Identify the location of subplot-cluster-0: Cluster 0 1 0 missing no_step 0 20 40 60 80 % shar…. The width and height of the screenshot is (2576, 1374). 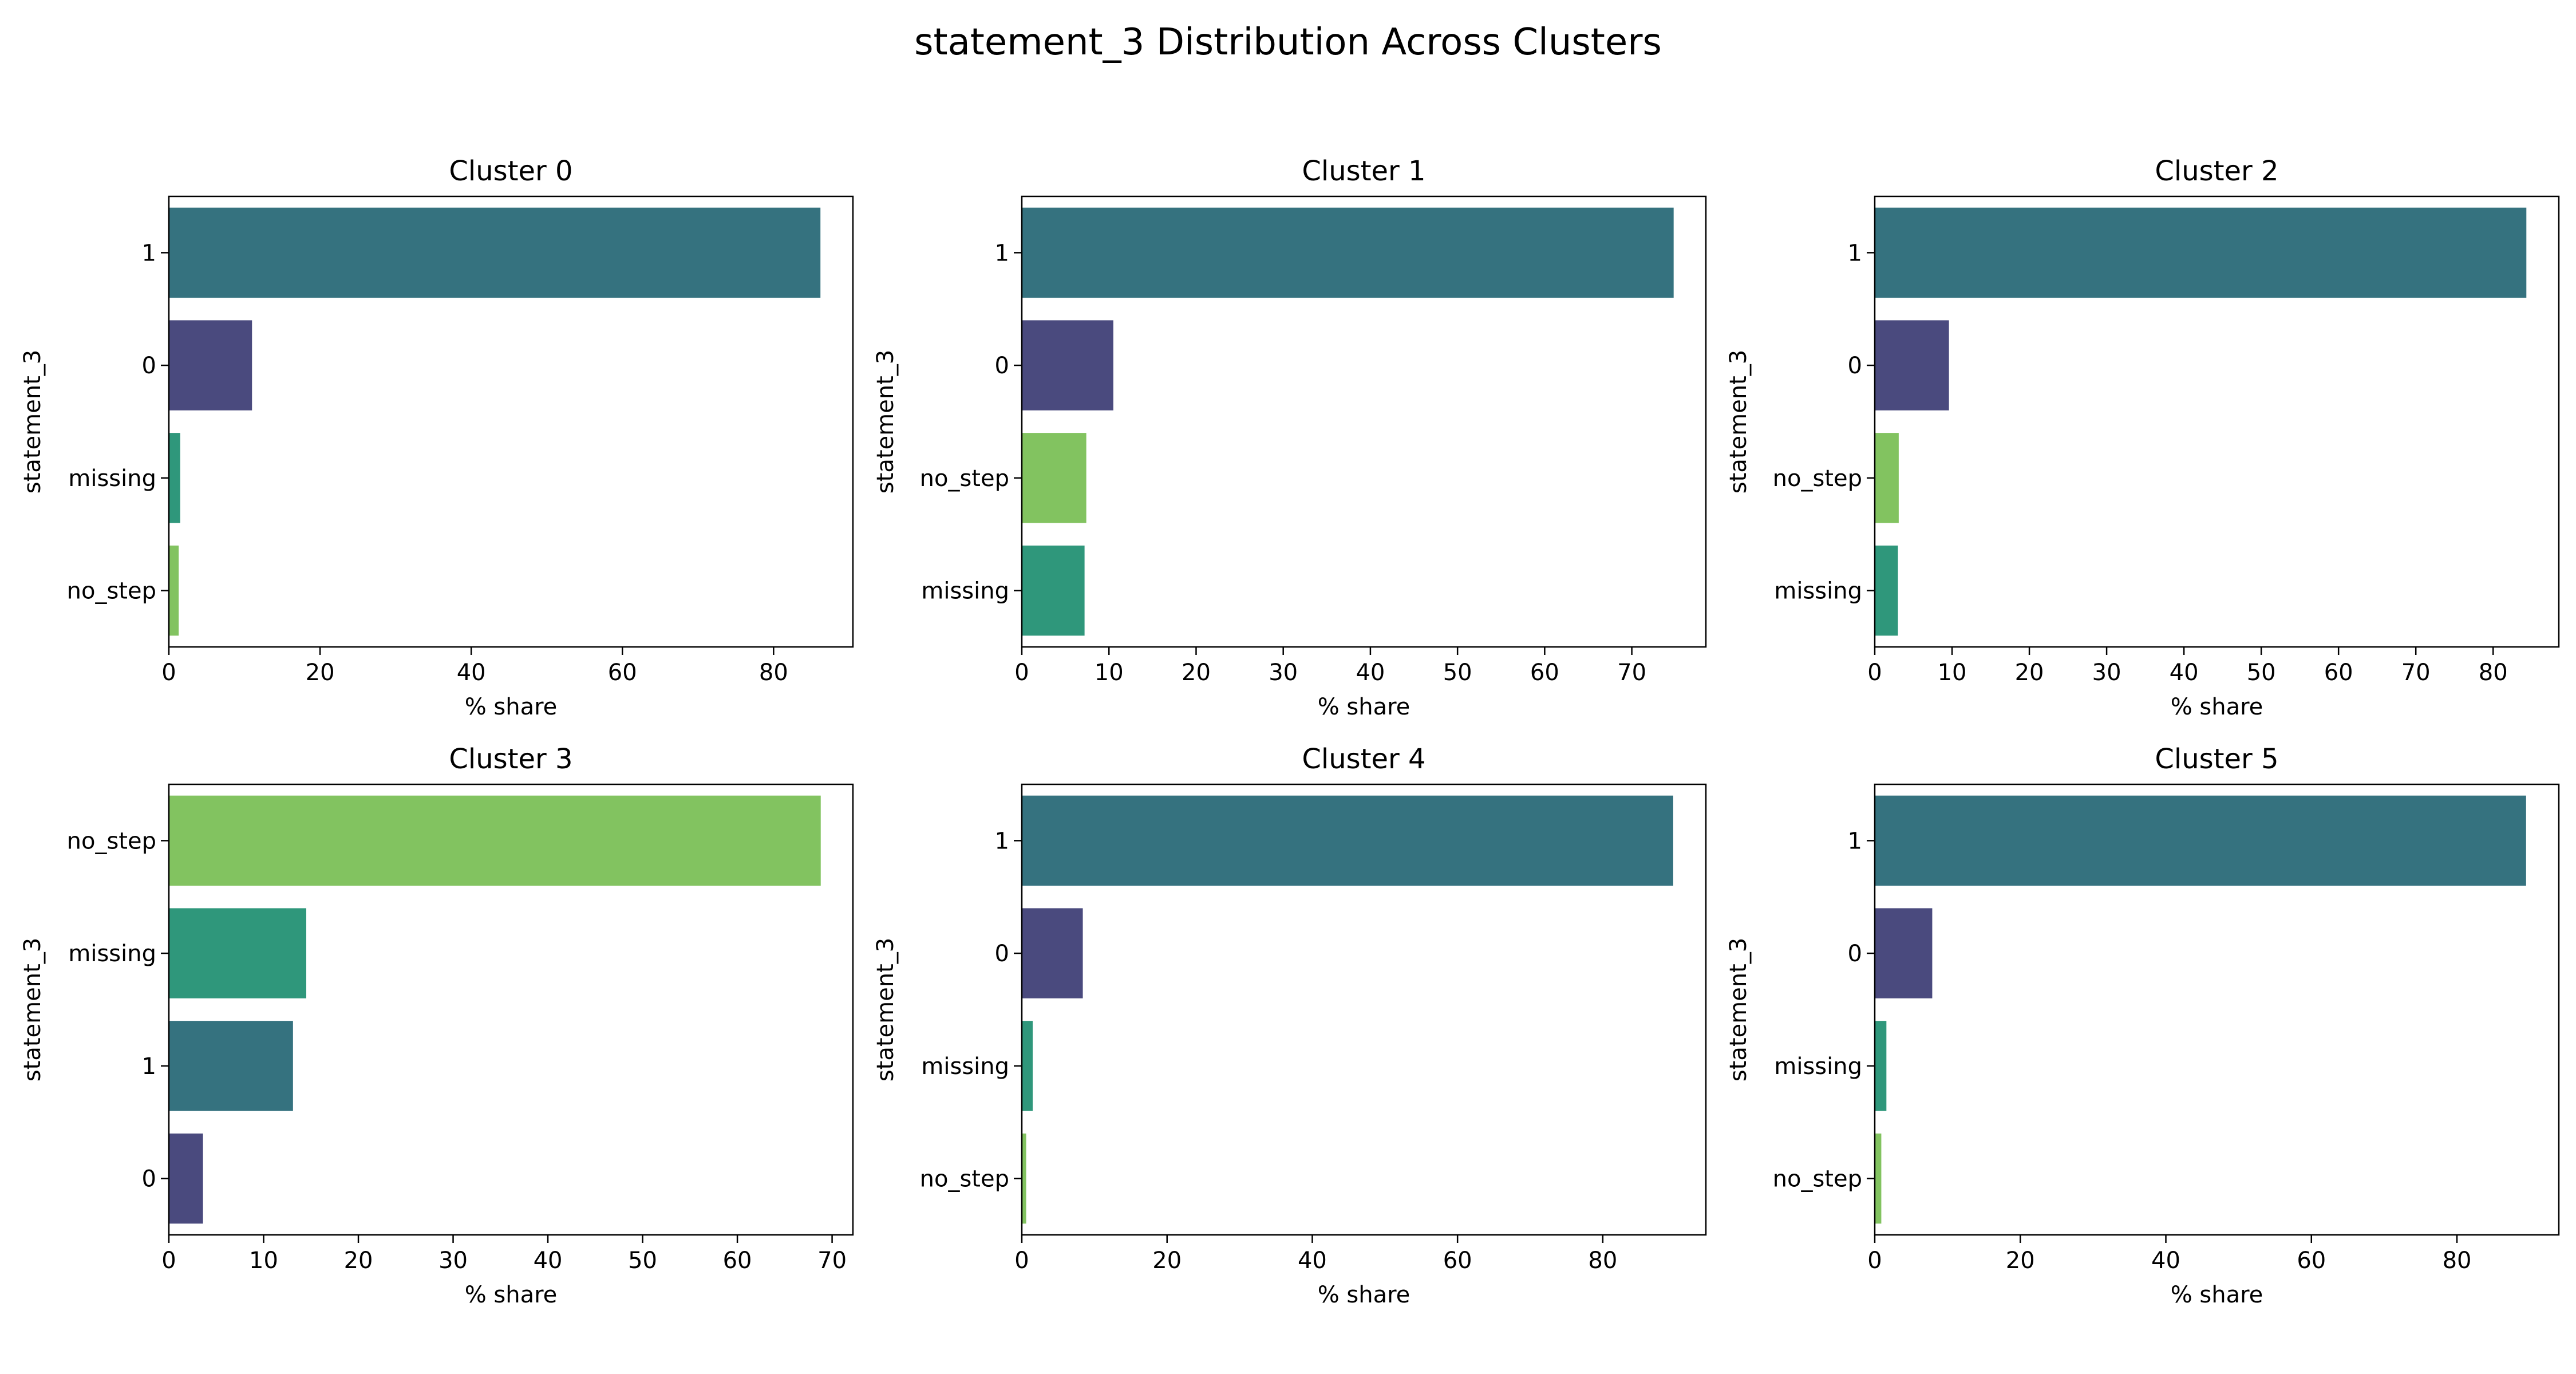
(436, 437).